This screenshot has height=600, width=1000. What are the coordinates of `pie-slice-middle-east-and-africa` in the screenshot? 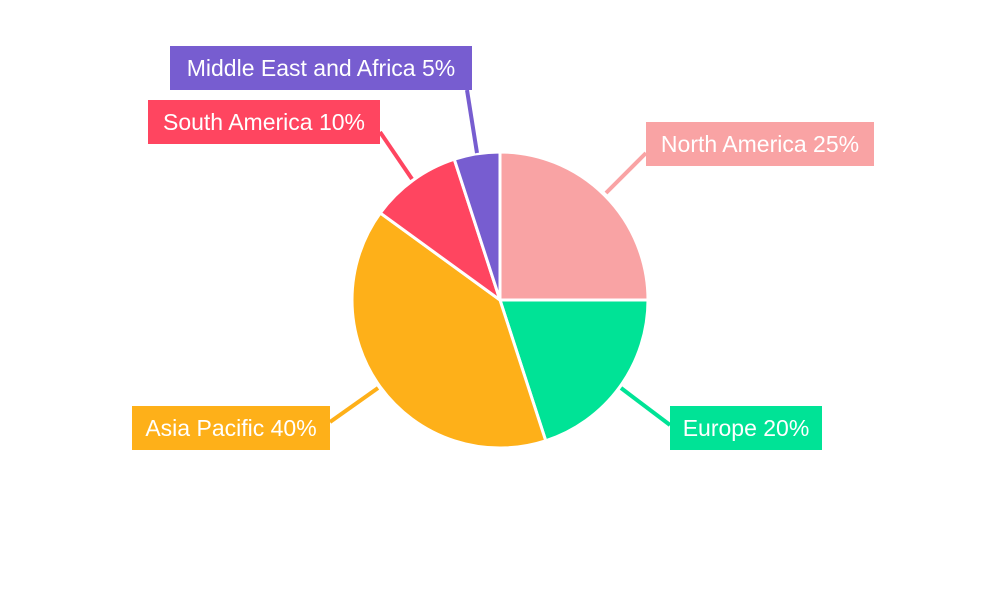 It's located at (477, 226).